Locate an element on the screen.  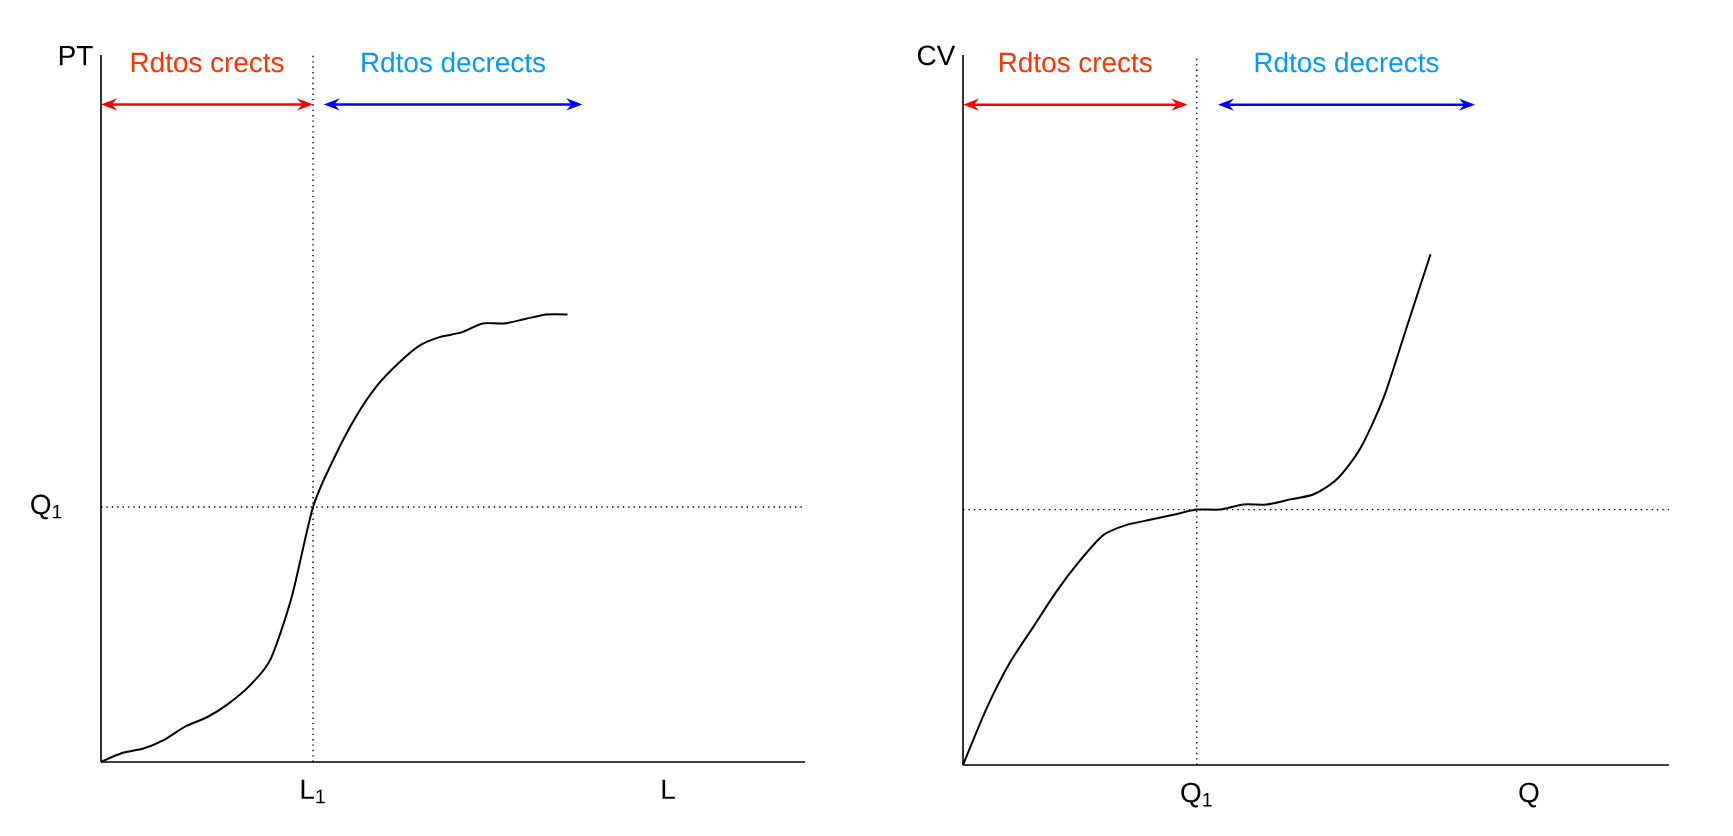
x-axis-title: Q is located at coordinates (1529, 795).